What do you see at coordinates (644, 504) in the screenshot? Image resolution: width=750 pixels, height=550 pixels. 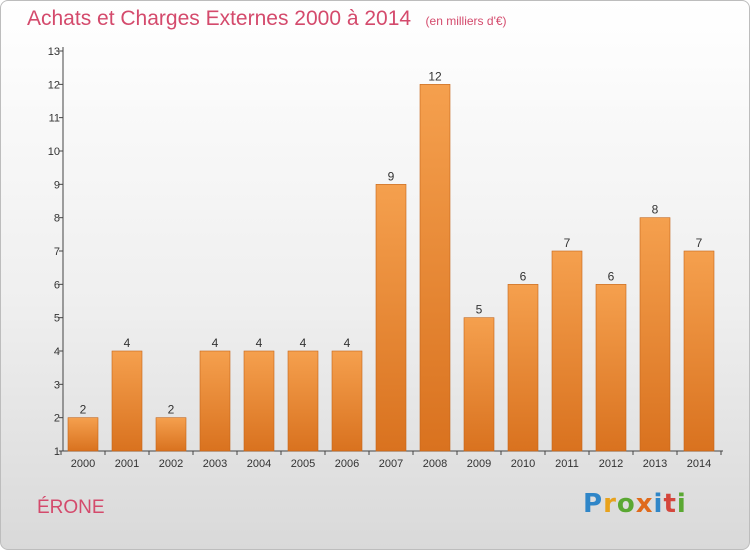 I see `logo-letter: x` at bounding box center [644, 504].